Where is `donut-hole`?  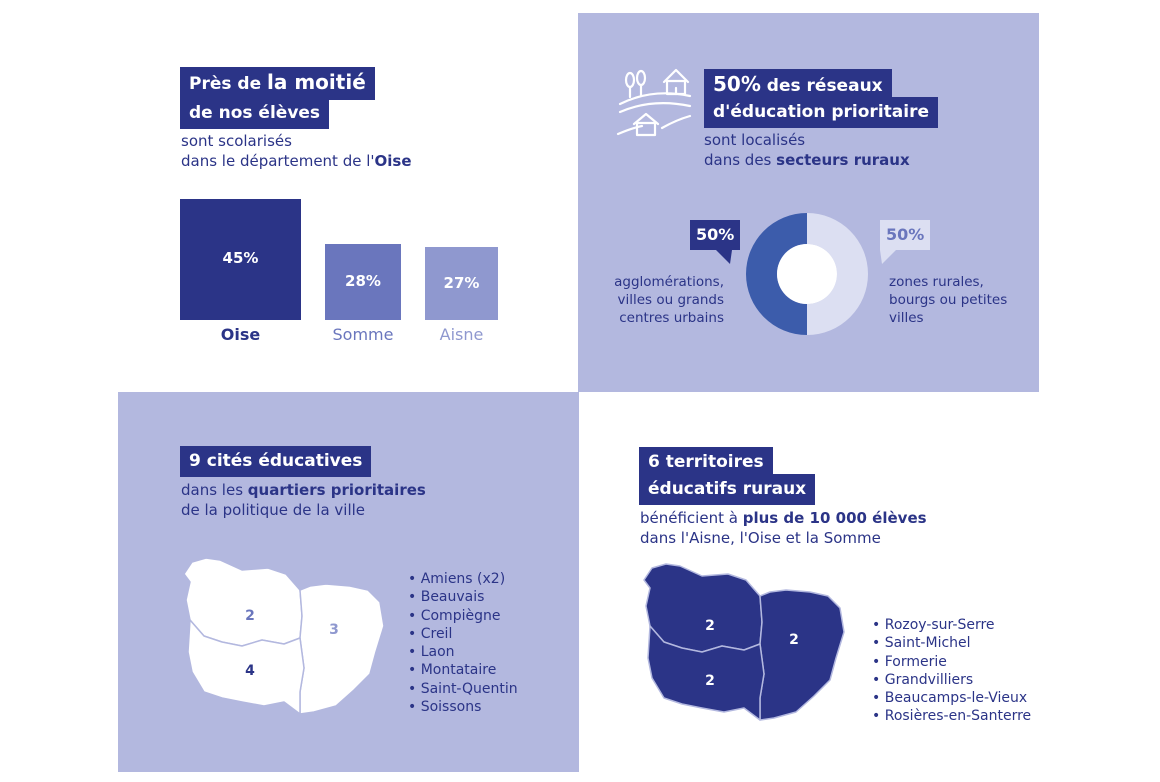
donut-hole is located at coordinates (807, 274).